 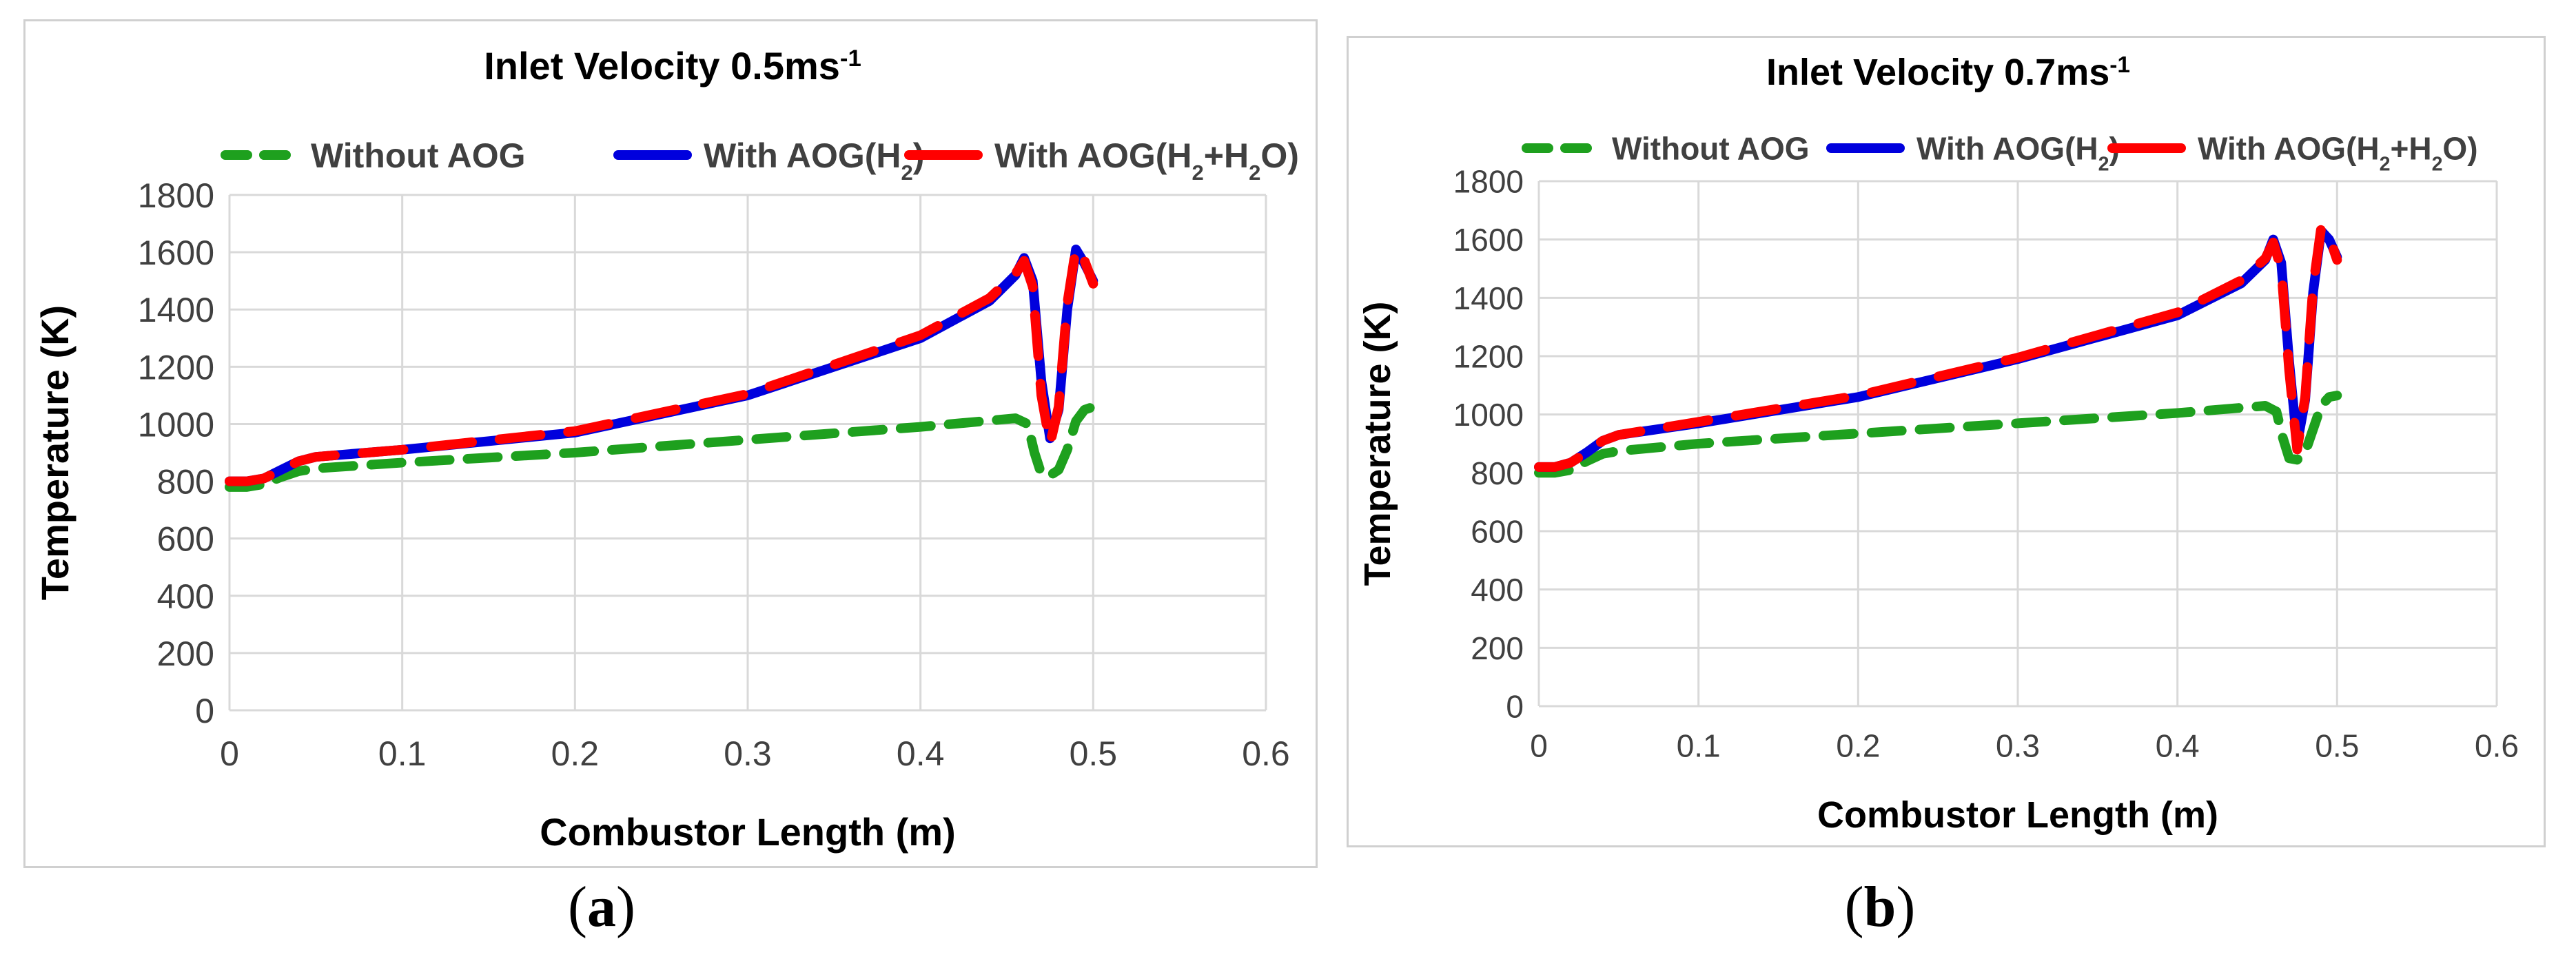 I want to click on caption-b: (b), so click(x=1880, y=907).